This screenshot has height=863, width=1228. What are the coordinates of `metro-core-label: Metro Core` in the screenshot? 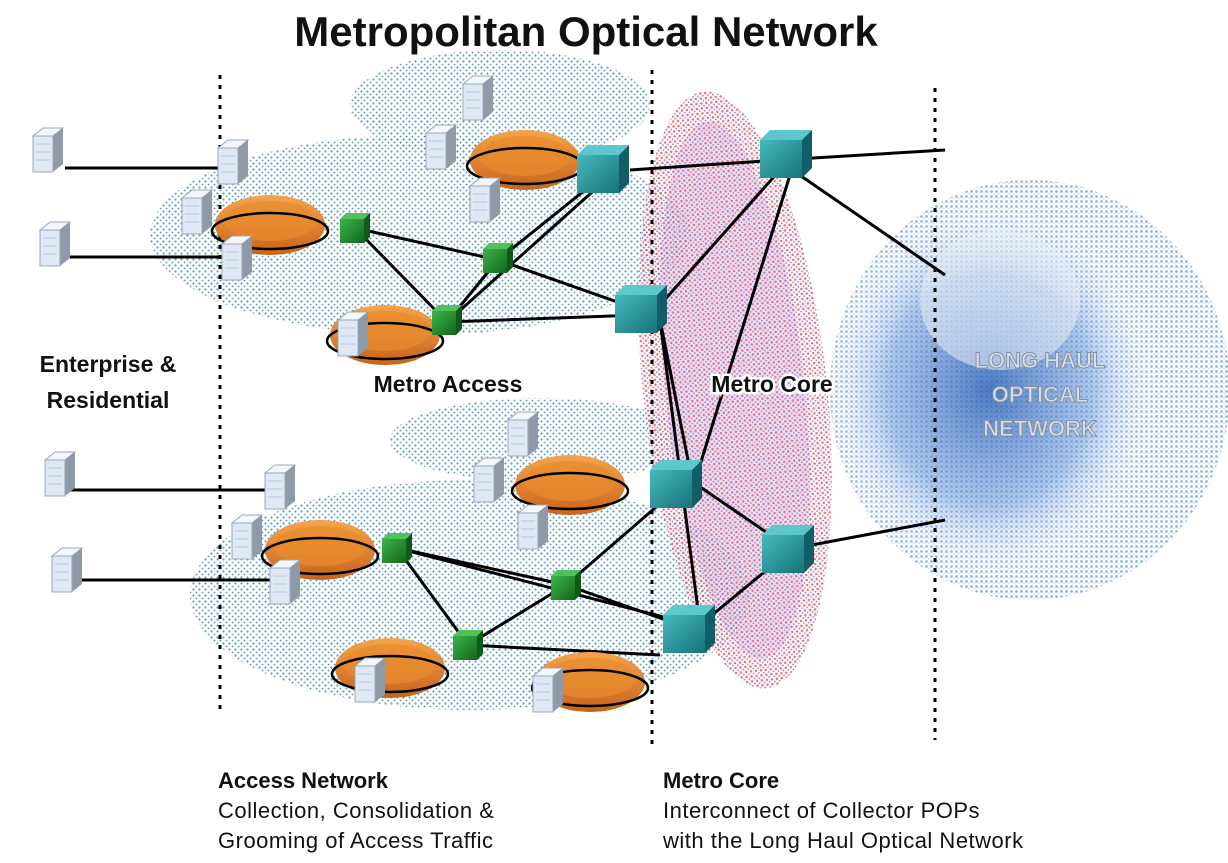 It's located at (771, 384).